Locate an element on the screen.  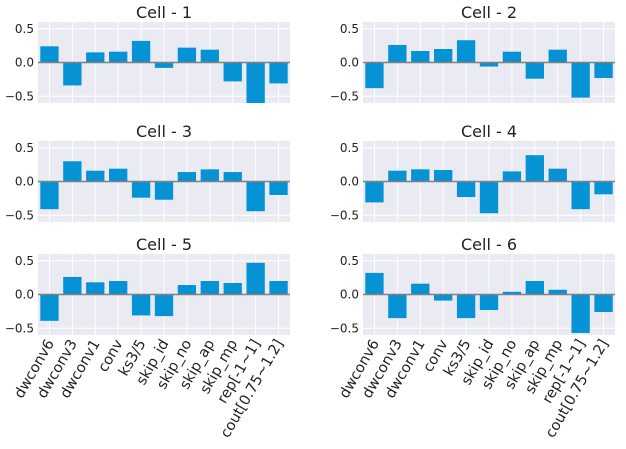
panel-title: Cell - 5 is located at coordinates (164, 244).